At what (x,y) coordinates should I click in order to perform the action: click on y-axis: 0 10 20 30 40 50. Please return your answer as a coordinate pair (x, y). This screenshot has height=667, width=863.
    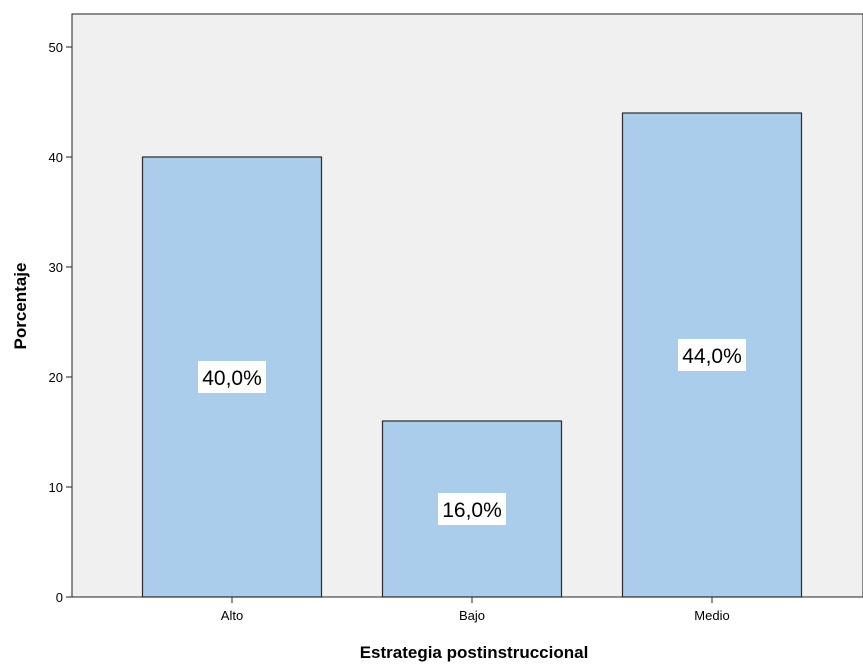
    Looking at the image, I should click on (61, 309).